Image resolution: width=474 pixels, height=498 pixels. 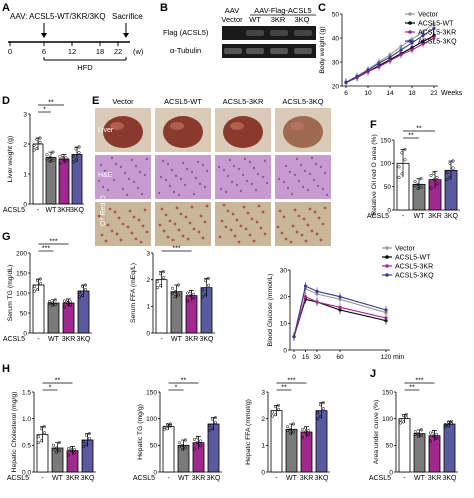 What do you see at coordinates (151, 392) in the screenshot?
I see `y-tick-label: 150` at bounding box center [151, 392].